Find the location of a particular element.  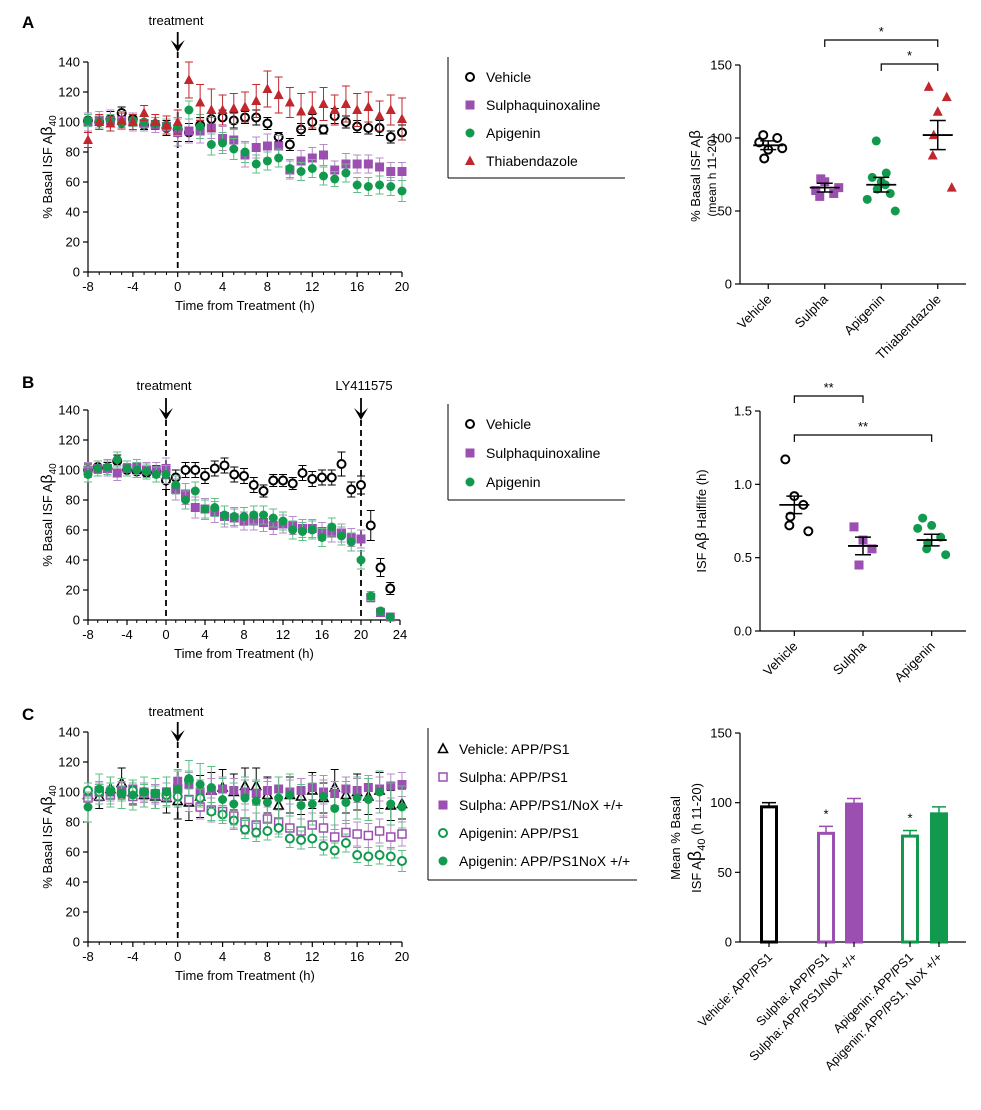

y-tick-label: 0.0 is located at coordinates (743, 631).